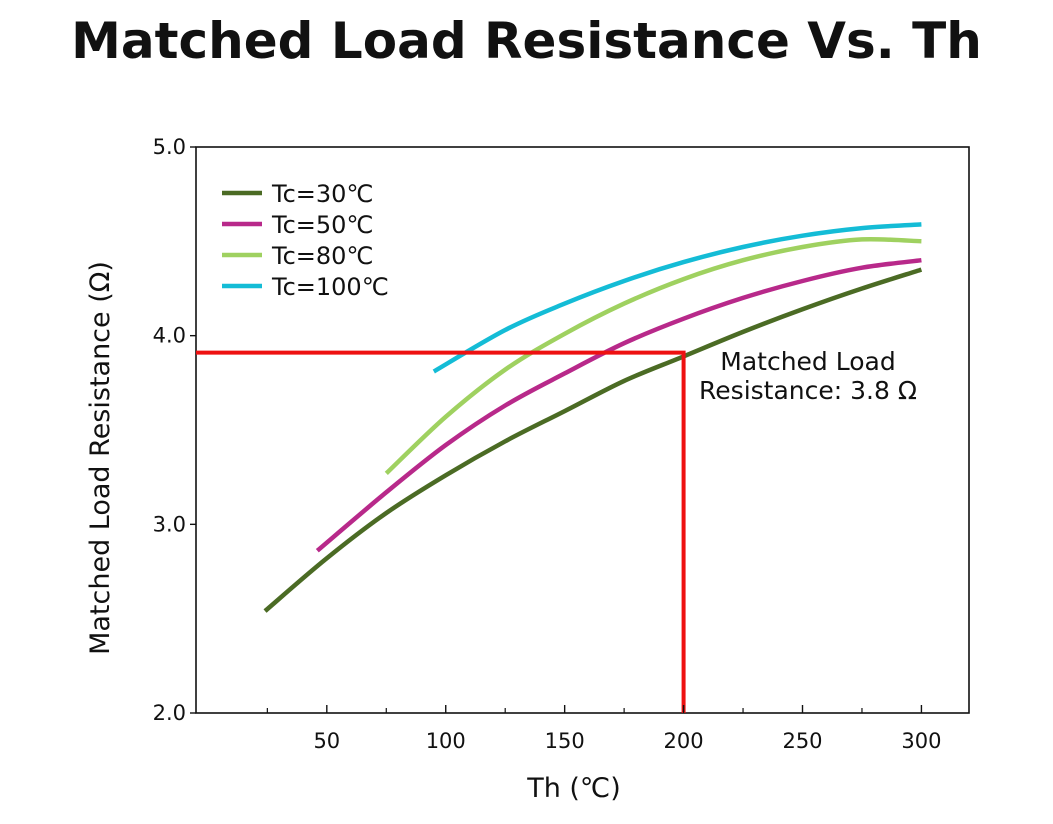 The height and width of the screenshot is (824, 1053). What do you see at coordinates (802, 741) in the screenshot?
I see `x-tick-label: 250` at bounding box center [802, 741].